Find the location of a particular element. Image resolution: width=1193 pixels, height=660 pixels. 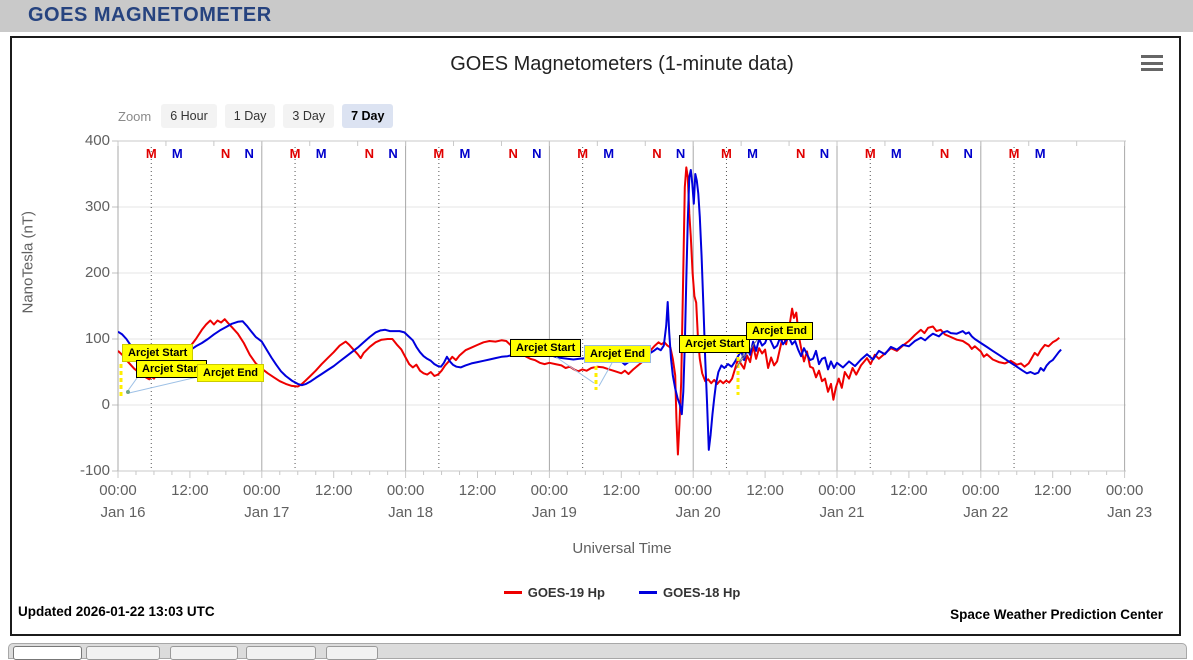

zoom-controls: Zoom 6 Hour 1 Day 3 Day 7 Day is located at coordinates (259, 116).